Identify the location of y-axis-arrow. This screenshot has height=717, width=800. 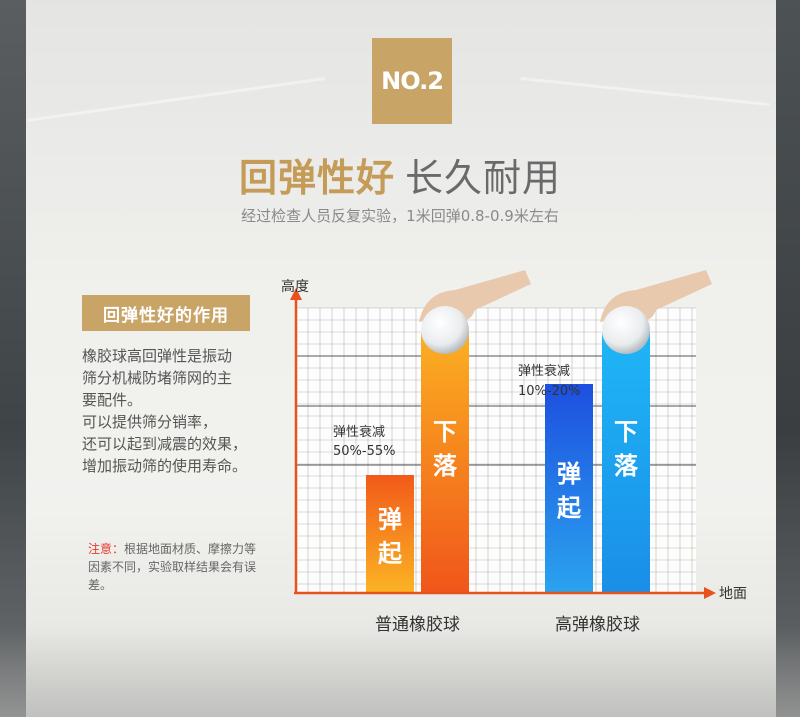
(296, 294).